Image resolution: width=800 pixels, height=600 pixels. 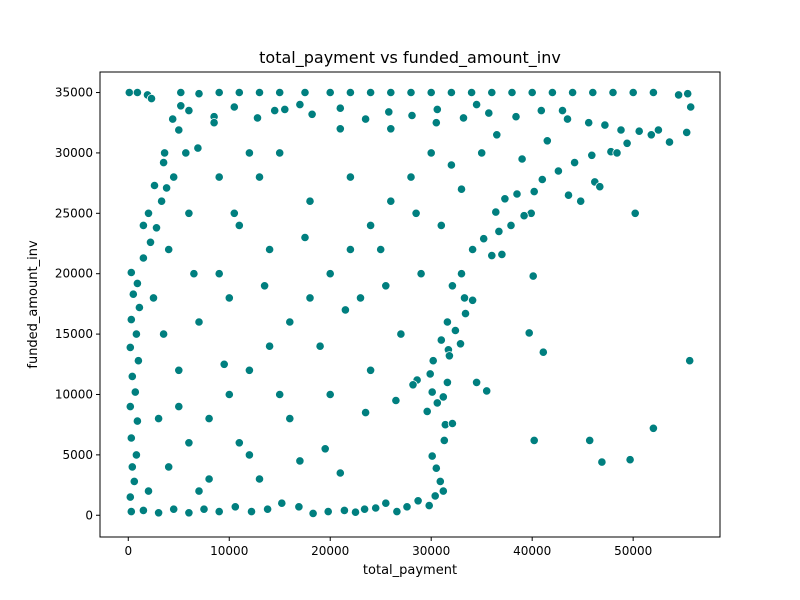 What do you see at coordinates (633, 551) in the screenshot?
I see `x-tick-label: 50000` at bounding box center [633, 551].